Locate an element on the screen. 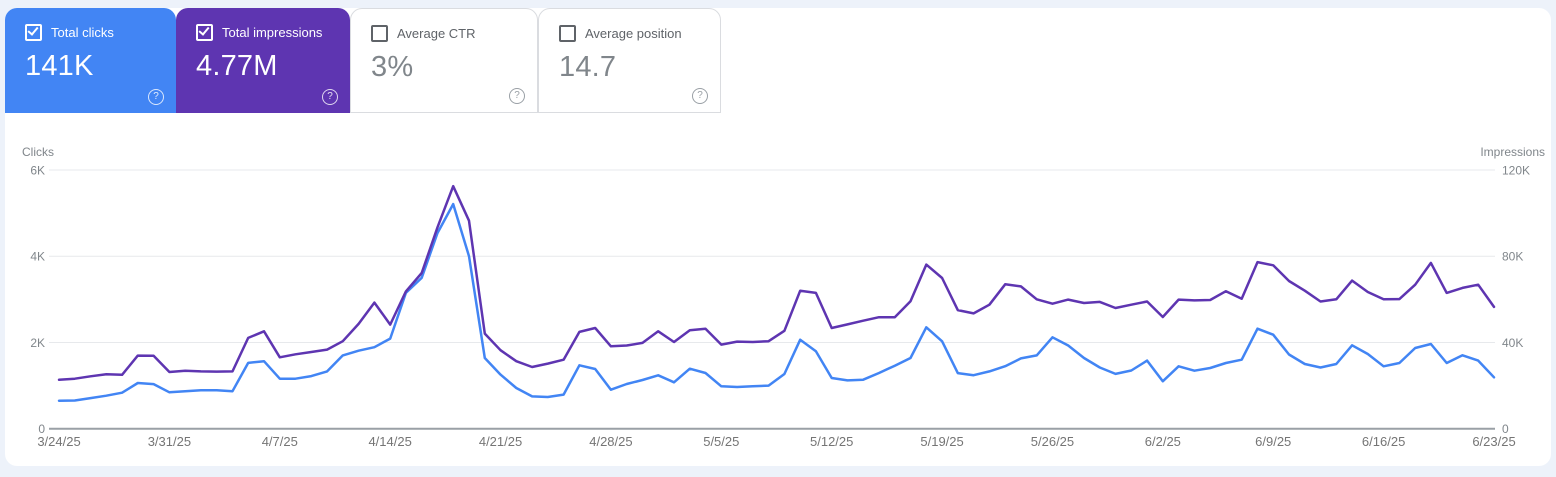  average-ctr-checkbox is located at coordinates (379, 33).